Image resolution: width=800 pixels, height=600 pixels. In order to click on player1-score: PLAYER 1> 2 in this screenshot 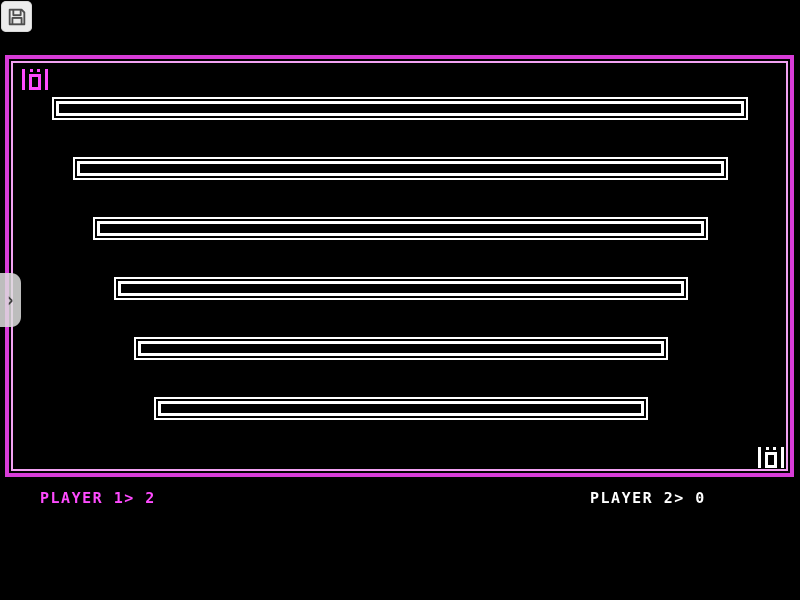, I will do `click(98, 498)`.